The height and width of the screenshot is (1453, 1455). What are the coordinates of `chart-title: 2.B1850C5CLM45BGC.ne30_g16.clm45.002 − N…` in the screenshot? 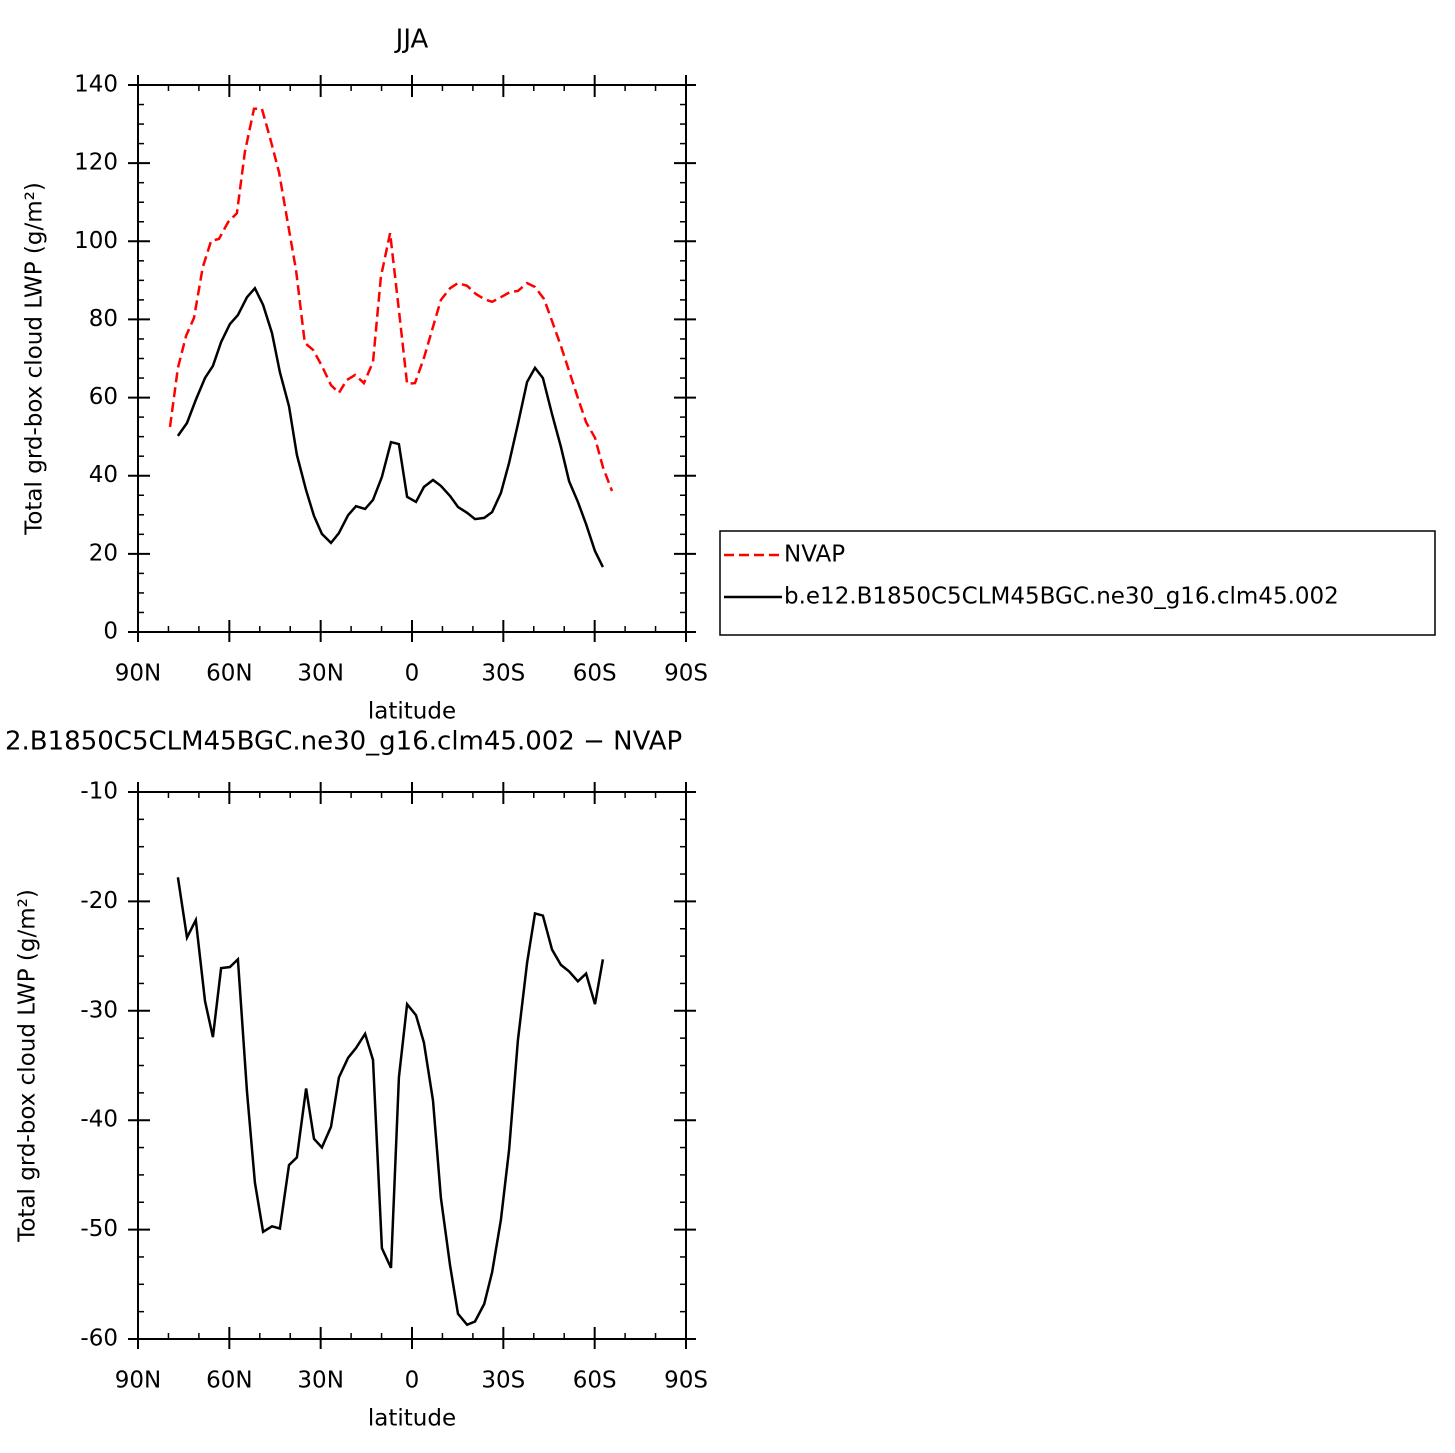 It's located at (343, 742).